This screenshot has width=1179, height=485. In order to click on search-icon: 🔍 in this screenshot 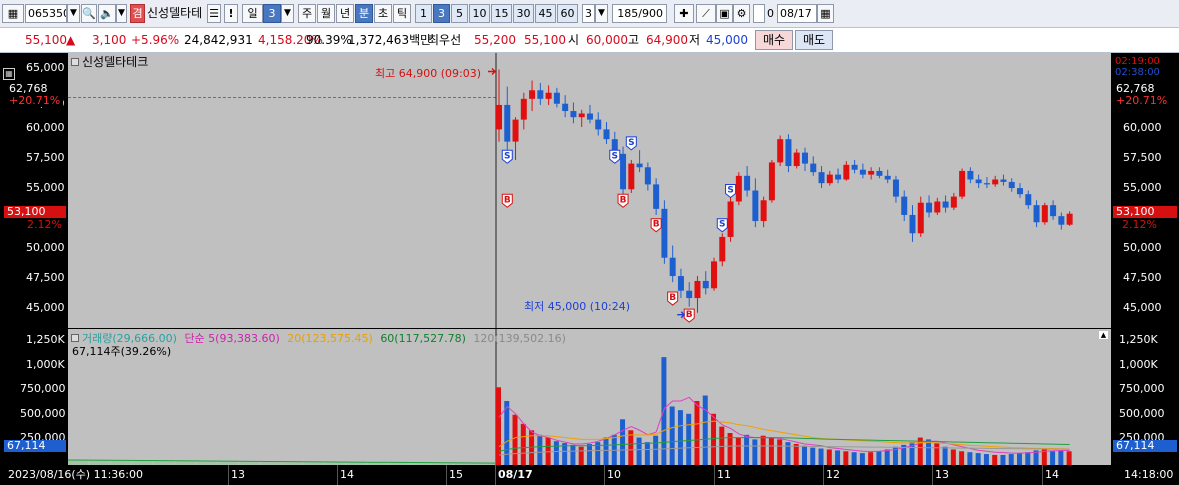, I will do `click(89, 13)`.